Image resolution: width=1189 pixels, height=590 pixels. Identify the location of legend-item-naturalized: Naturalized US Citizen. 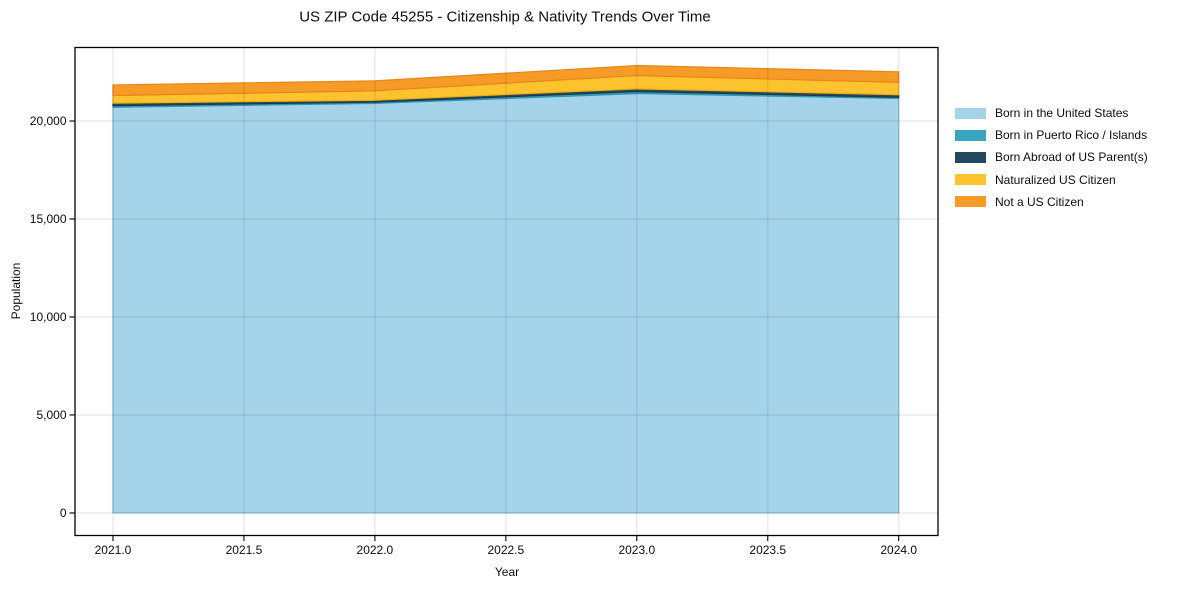
(1051, 180).